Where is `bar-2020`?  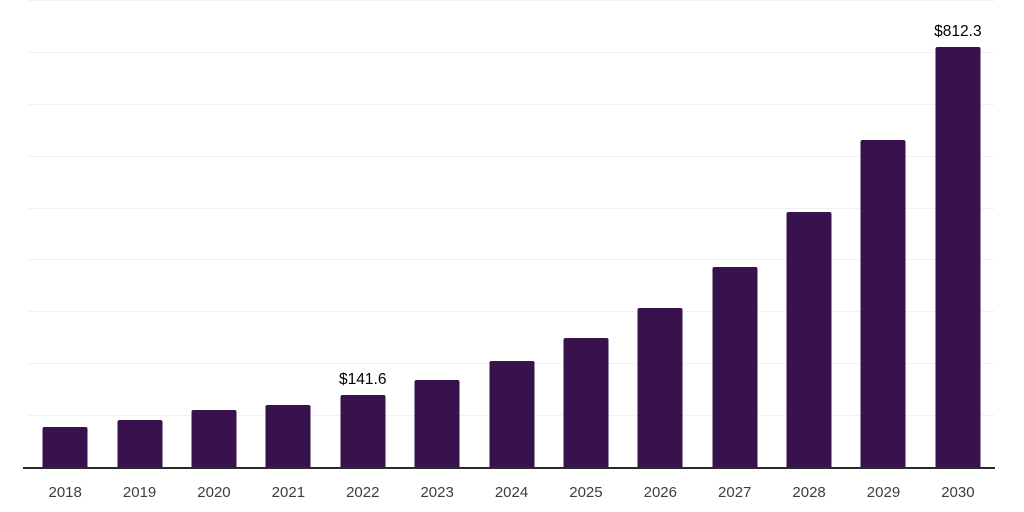
bar-2020 is located at coordinates (214, 439).